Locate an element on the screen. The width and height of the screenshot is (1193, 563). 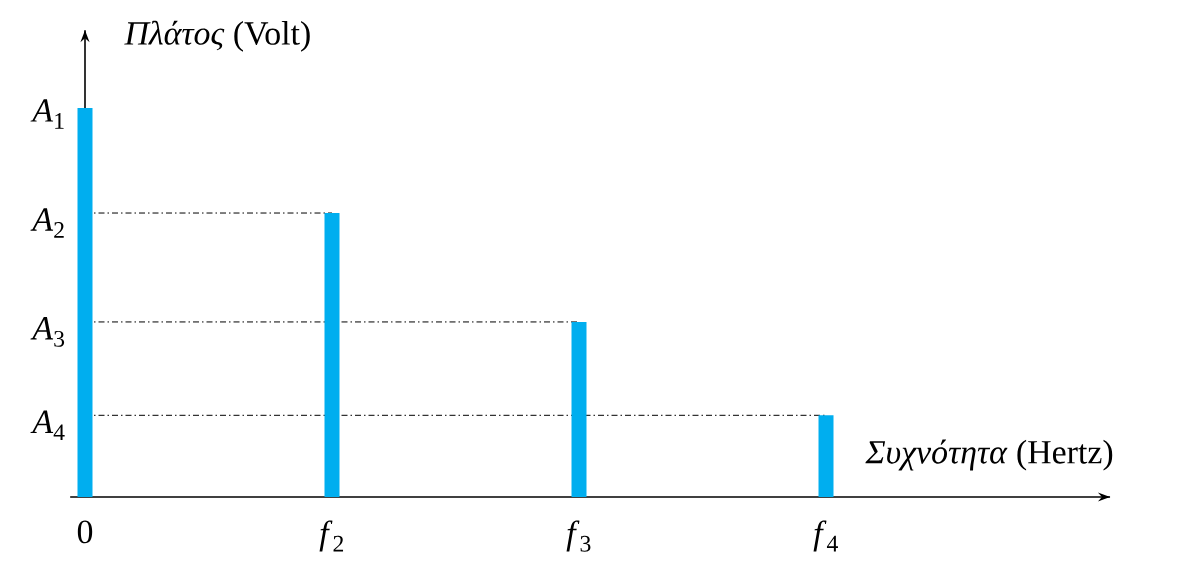
x-tick-label: f$_{2}$ is located at coordinates (331, 536).